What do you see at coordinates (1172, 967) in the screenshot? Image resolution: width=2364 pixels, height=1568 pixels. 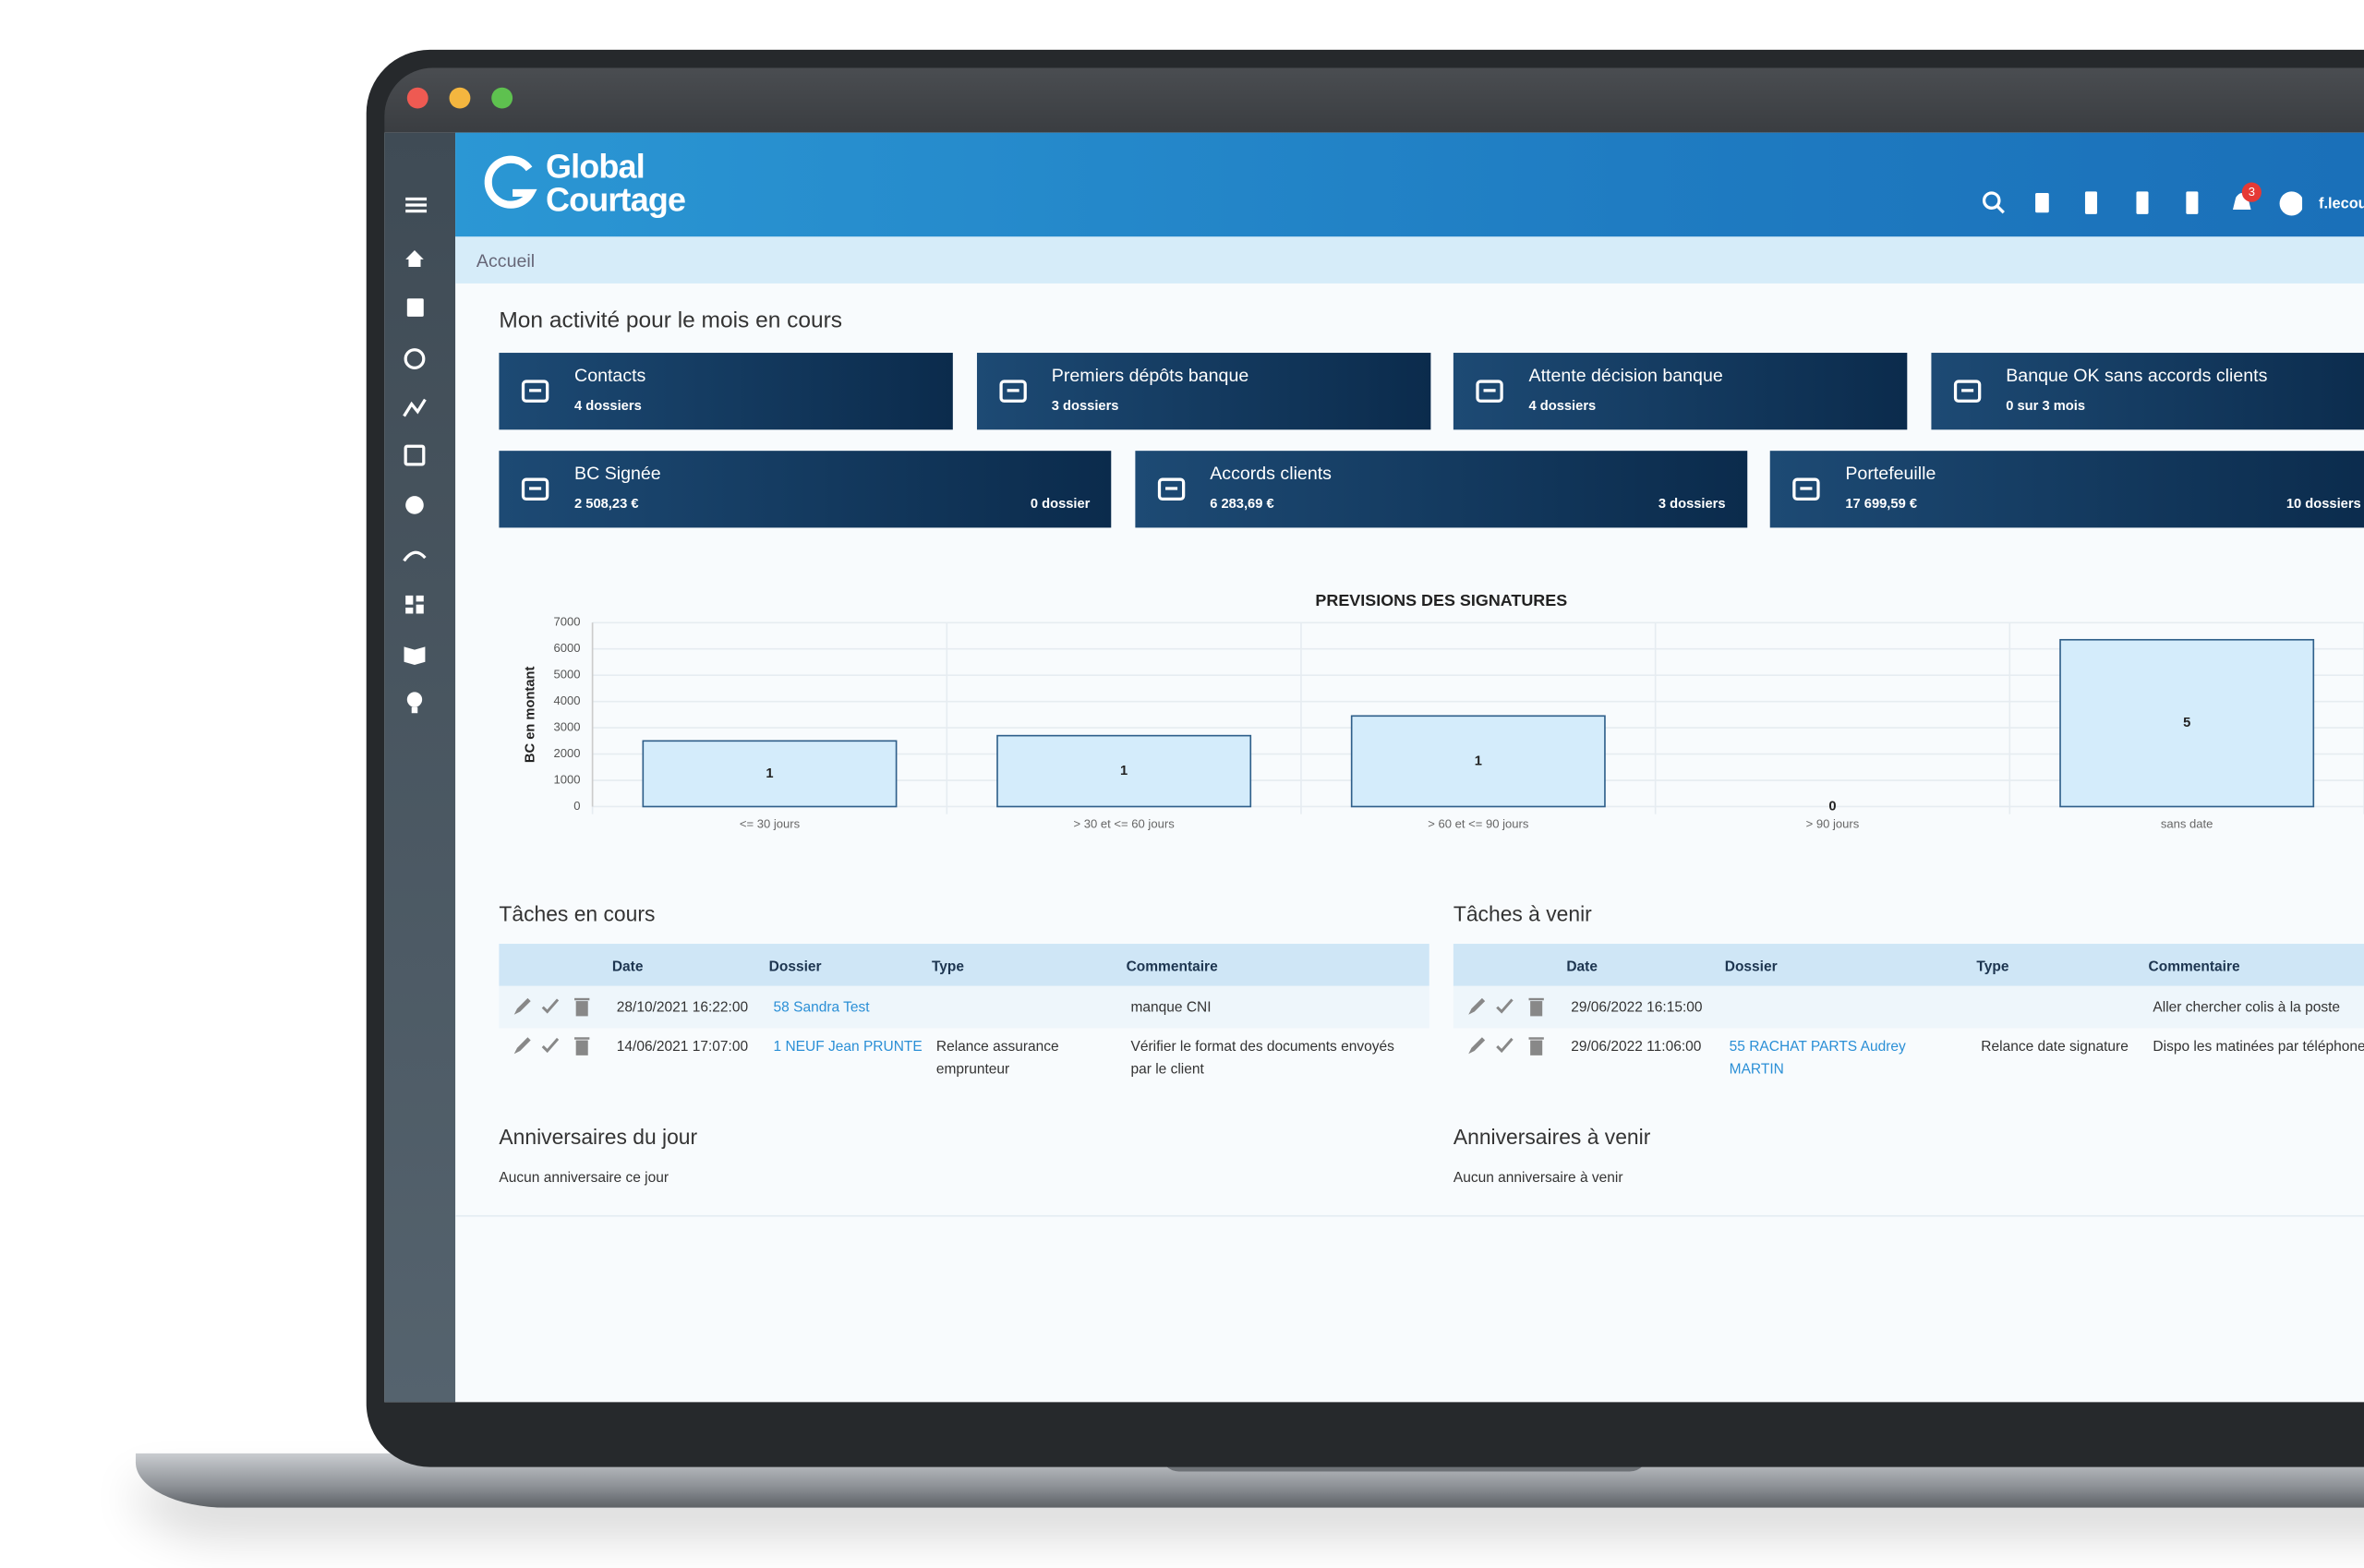 I see `column-header: Commentaire` at bounding box center [1172, 967].